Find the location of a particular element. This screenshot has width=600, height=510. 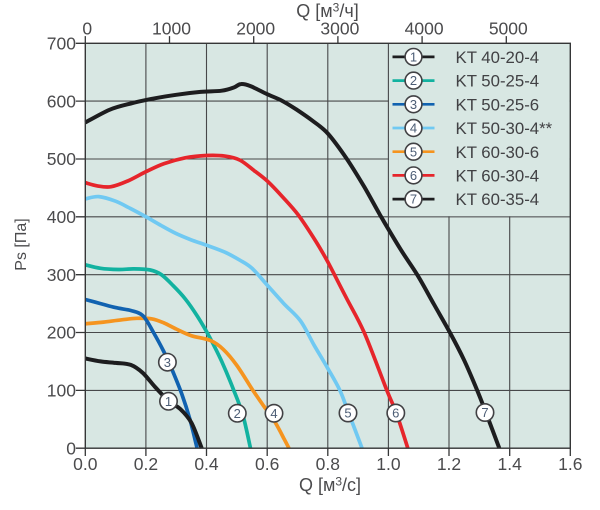

svg-text: KT 50-30-4** is located at coordinates (504, 128).